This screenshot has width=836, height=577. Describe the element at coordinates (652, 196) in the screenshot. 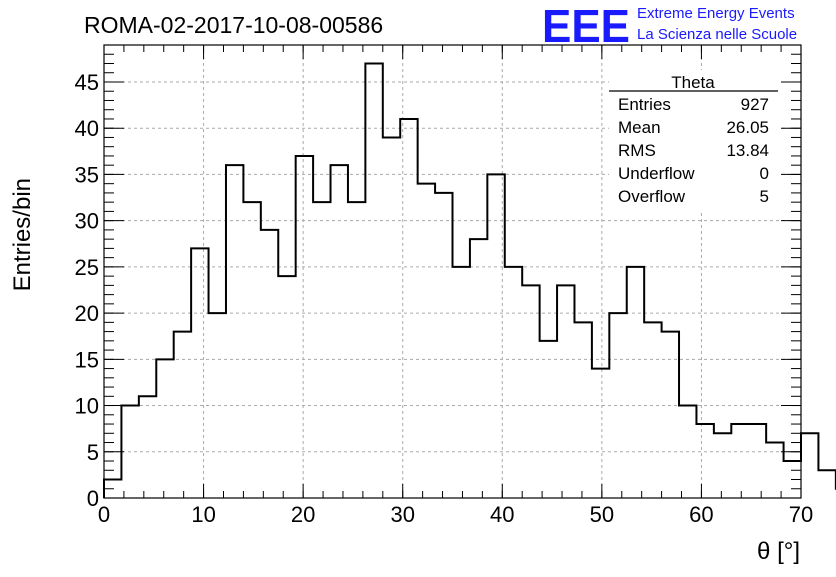

I see `stats-label: Overflow` at that location.